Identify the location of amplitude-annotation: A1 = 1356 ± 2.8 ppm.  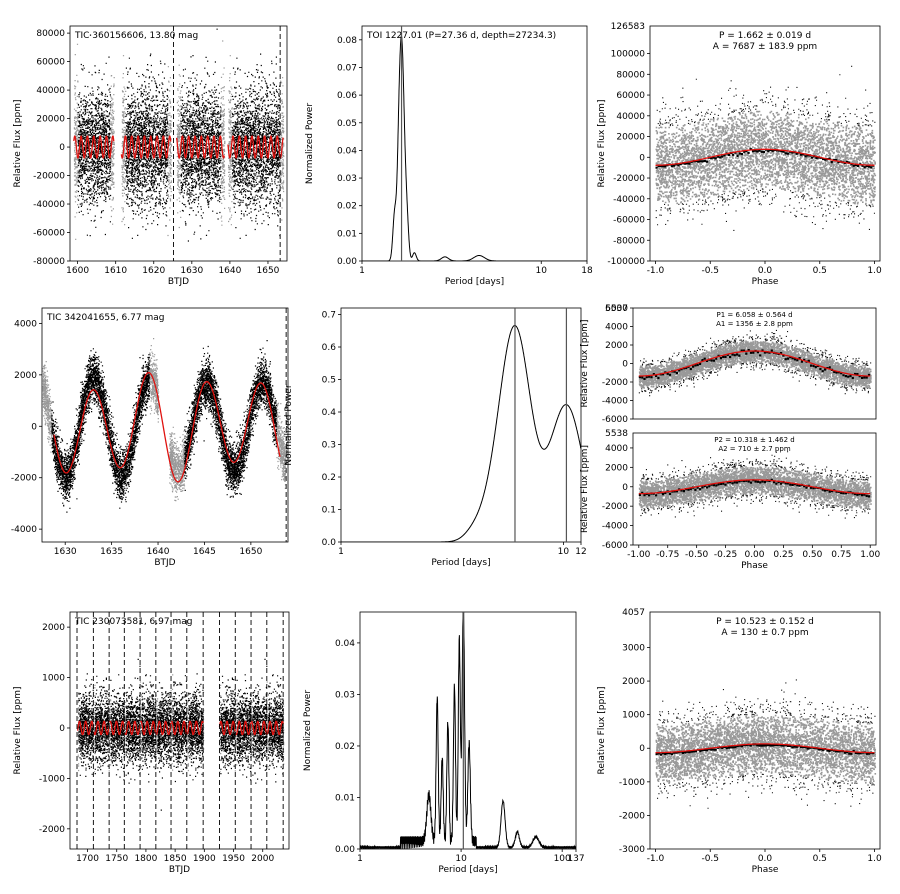
(754, 324).